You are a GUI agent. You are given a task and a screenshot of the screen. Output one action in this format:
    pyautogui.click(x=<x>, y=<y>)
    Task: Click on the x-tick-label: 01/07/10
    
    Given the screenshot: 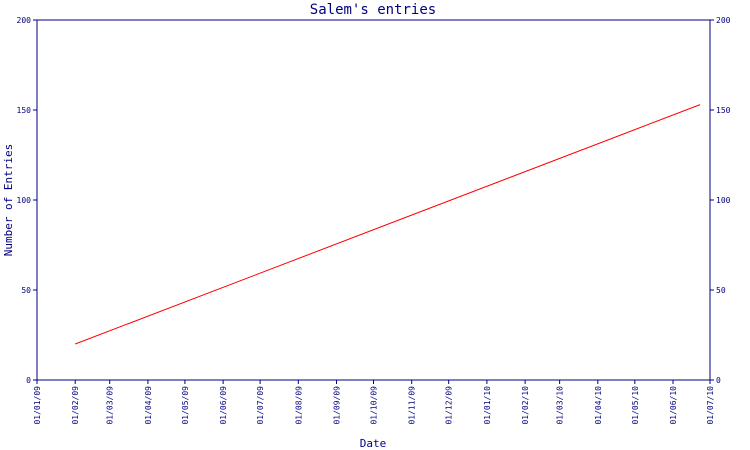 What is the action you would take?
    pyautogui.click(x=710, y=405)
    